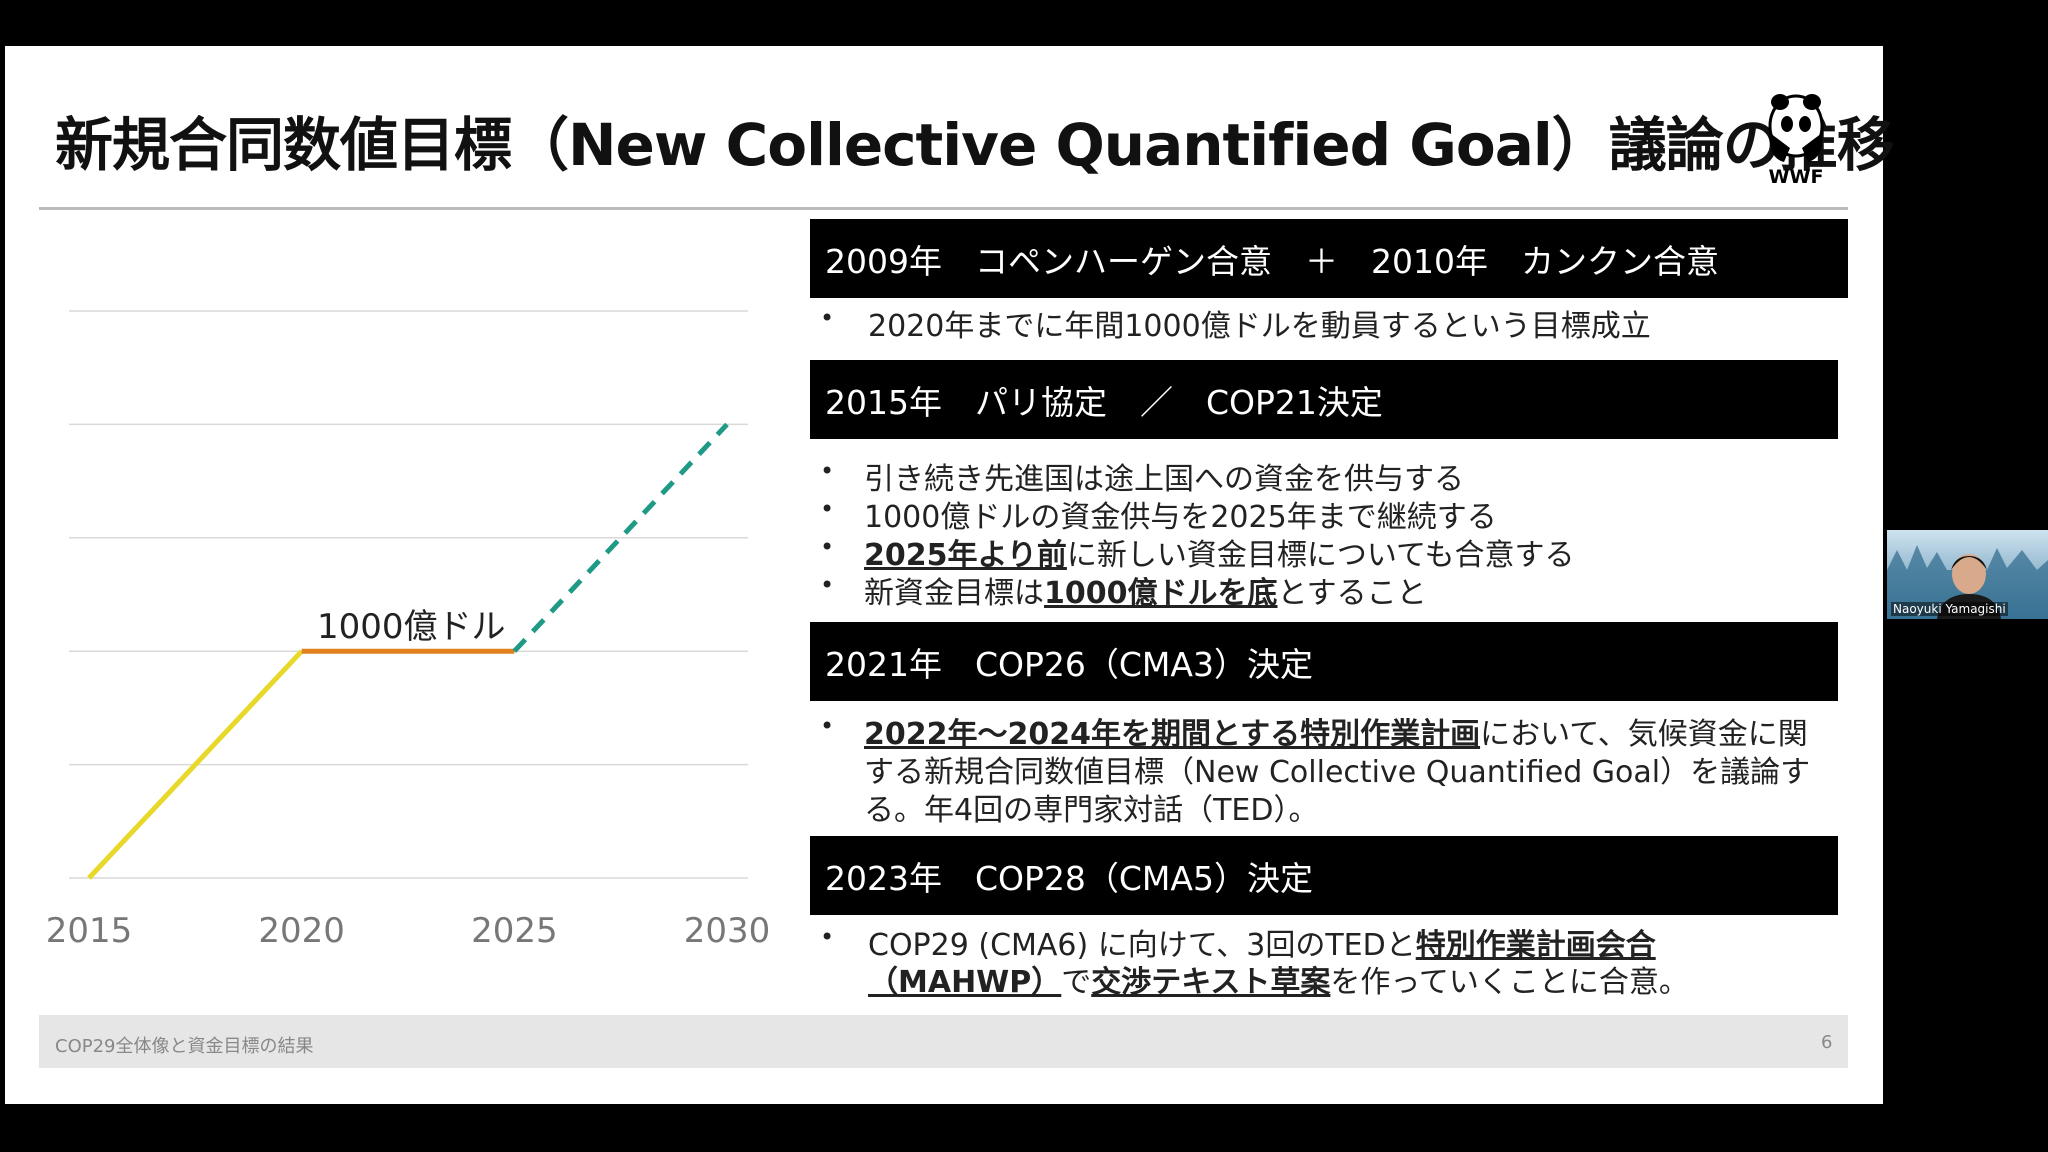  What do you see at coordinates (1949, 609) in the screenshot?
I see `participant-name: Naoyuki Yamagishi` at bounding box center [1949, 609].